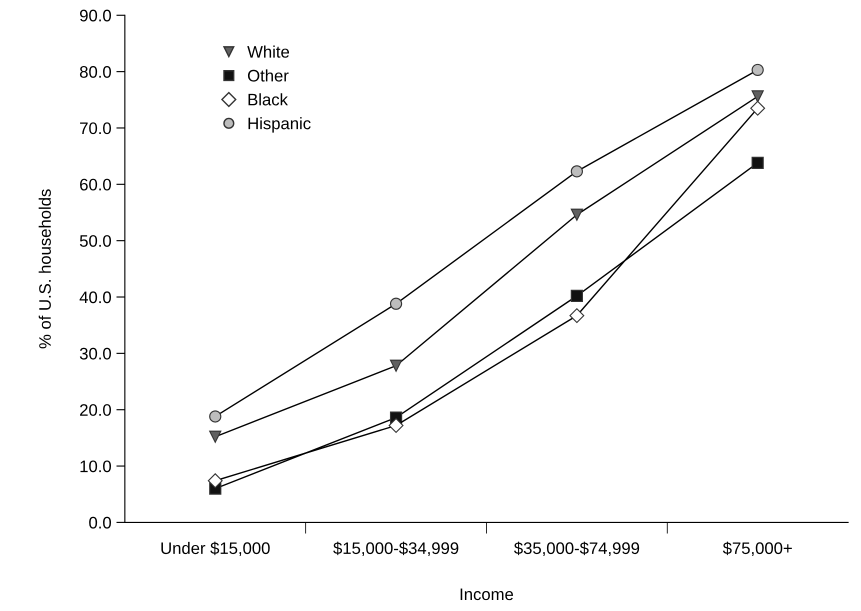  Describe the element at coordinates (100, 522) in the screenshot. I see `y-tick-label: 0.0` at that location.